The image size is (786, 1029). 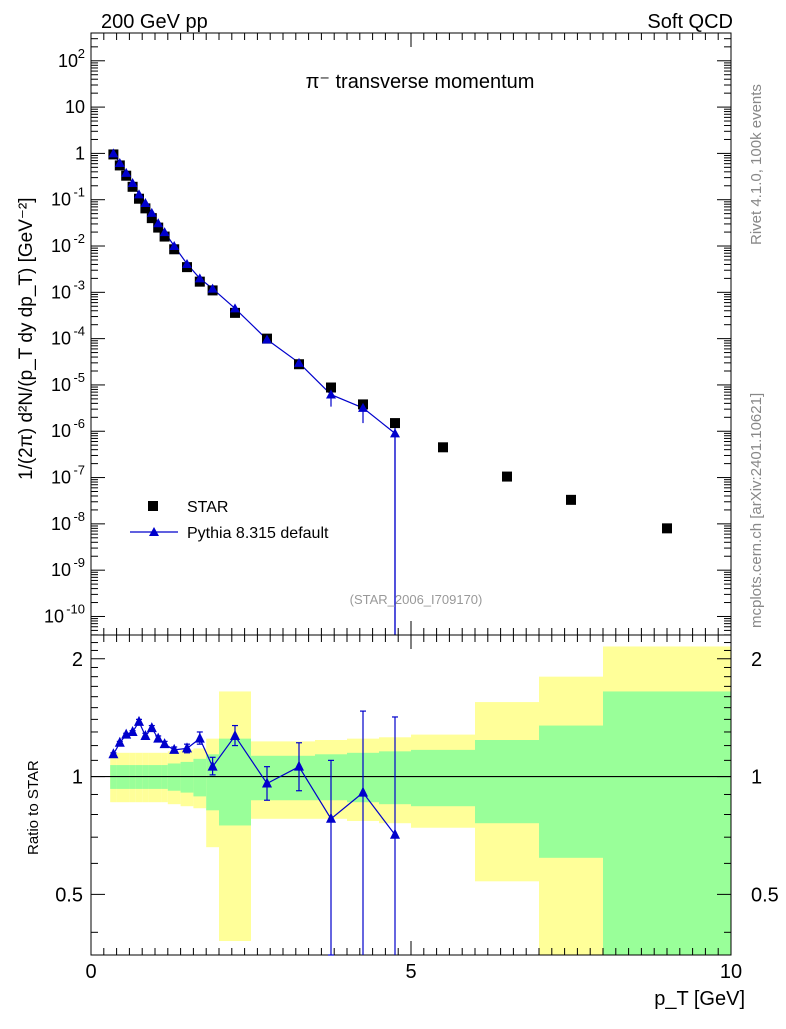 I want to click on y-tick-label-exponent: -5, so click(x=79, y=377).